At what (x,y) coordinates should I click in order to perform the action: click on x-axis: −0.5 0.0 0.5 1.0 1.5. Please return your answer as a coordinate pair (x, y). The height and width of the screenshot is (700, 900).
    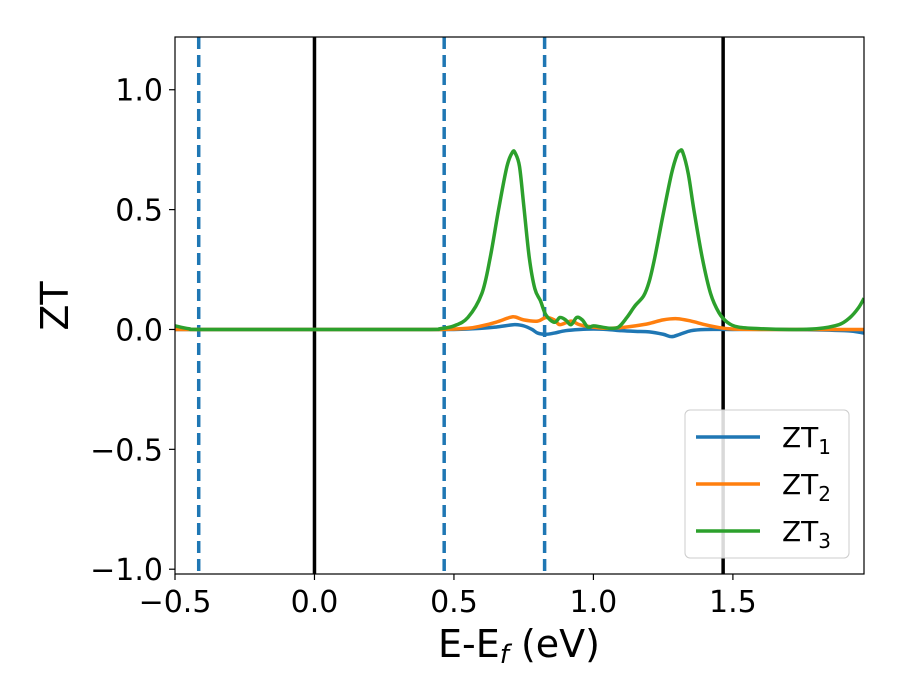
    Looking at the image, I should click on (448, 597).